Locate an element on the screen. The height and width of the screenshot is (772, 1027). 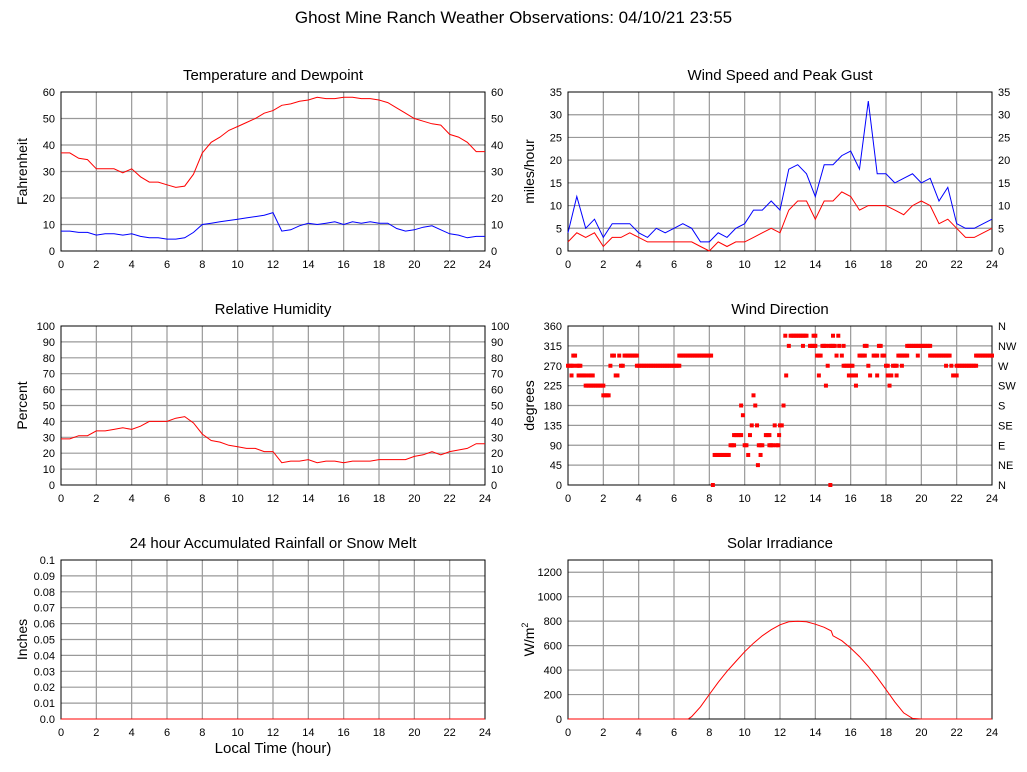
y-tick-label: 40 is located at coordinates (49, 146).